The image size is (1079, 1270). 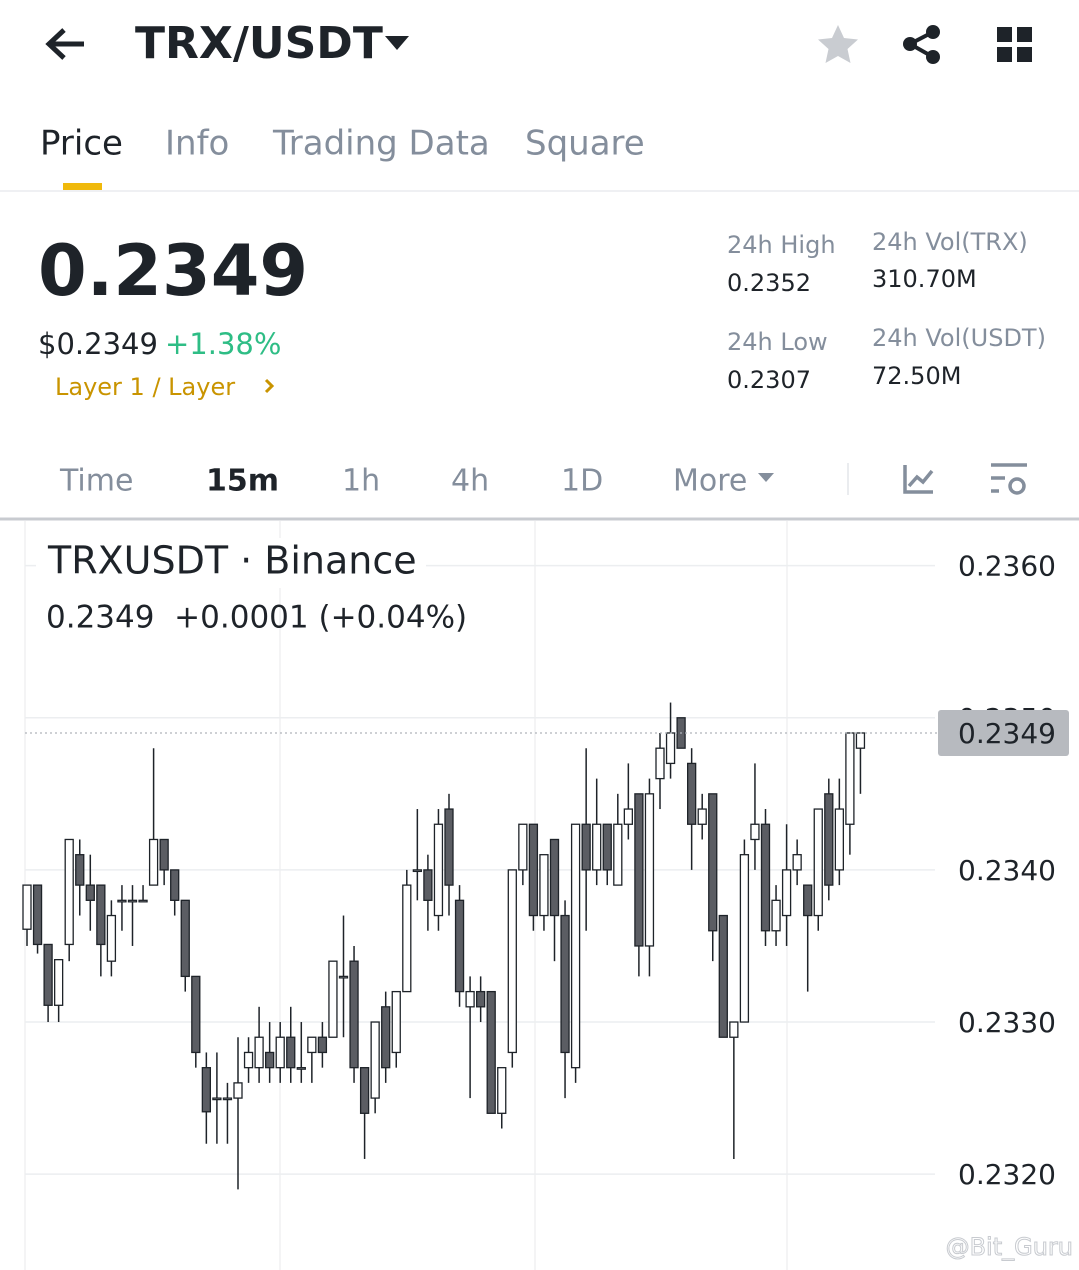 I want to click on usd-price: $0.2349, so click(x=98, y=344).